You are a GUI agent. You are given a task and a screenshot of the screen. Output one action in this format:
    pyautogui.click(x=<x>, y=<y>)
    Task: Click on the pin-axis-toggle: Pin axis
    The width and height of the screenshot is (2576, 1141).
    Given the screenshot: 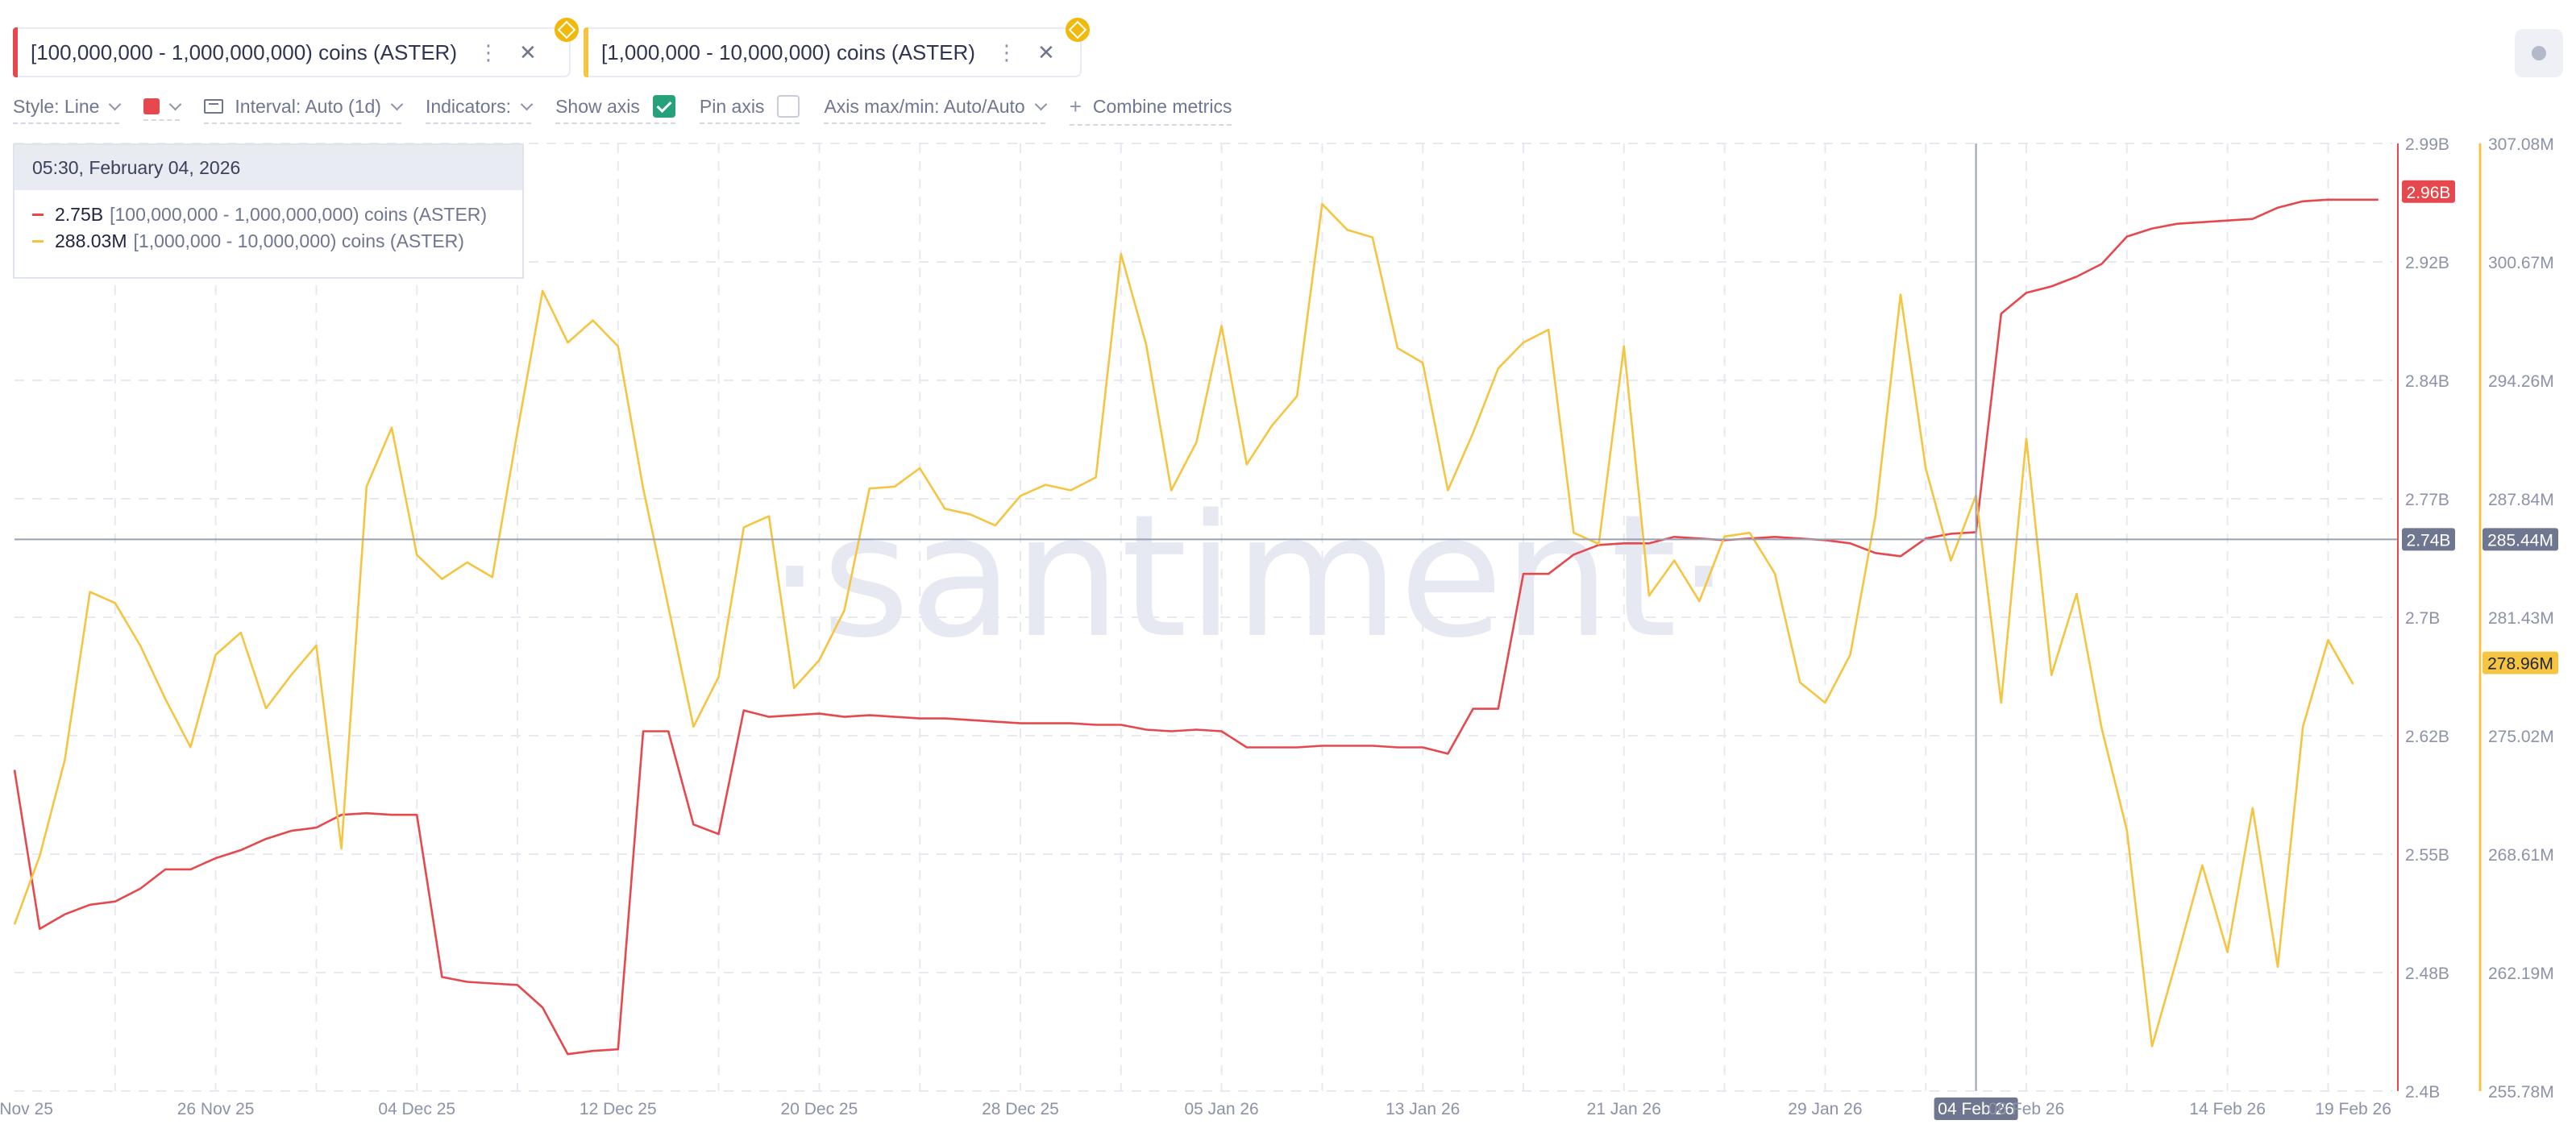 What is the action you would take?
    pyautogui.click(x=749, y=109)
    